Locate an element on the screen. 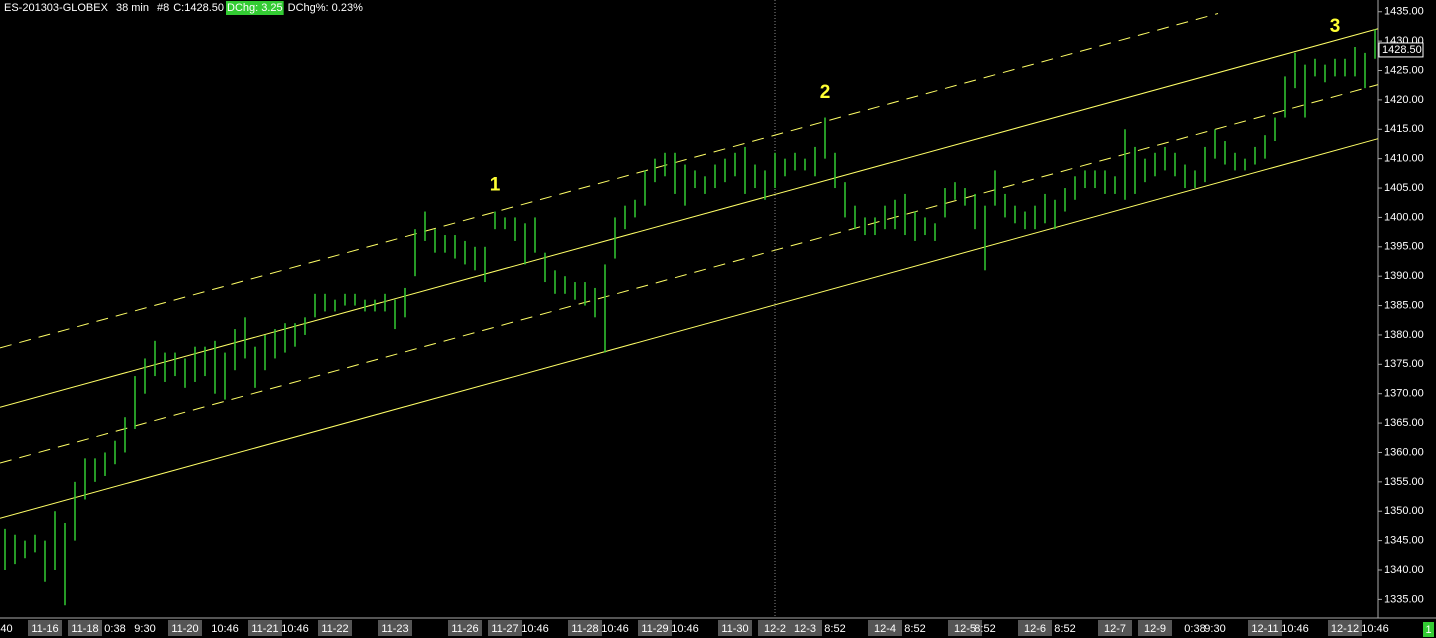 The height and width of the screenshot is (638, 1436). x-tick-label: 11-18 is located at coordinates (84, 629).